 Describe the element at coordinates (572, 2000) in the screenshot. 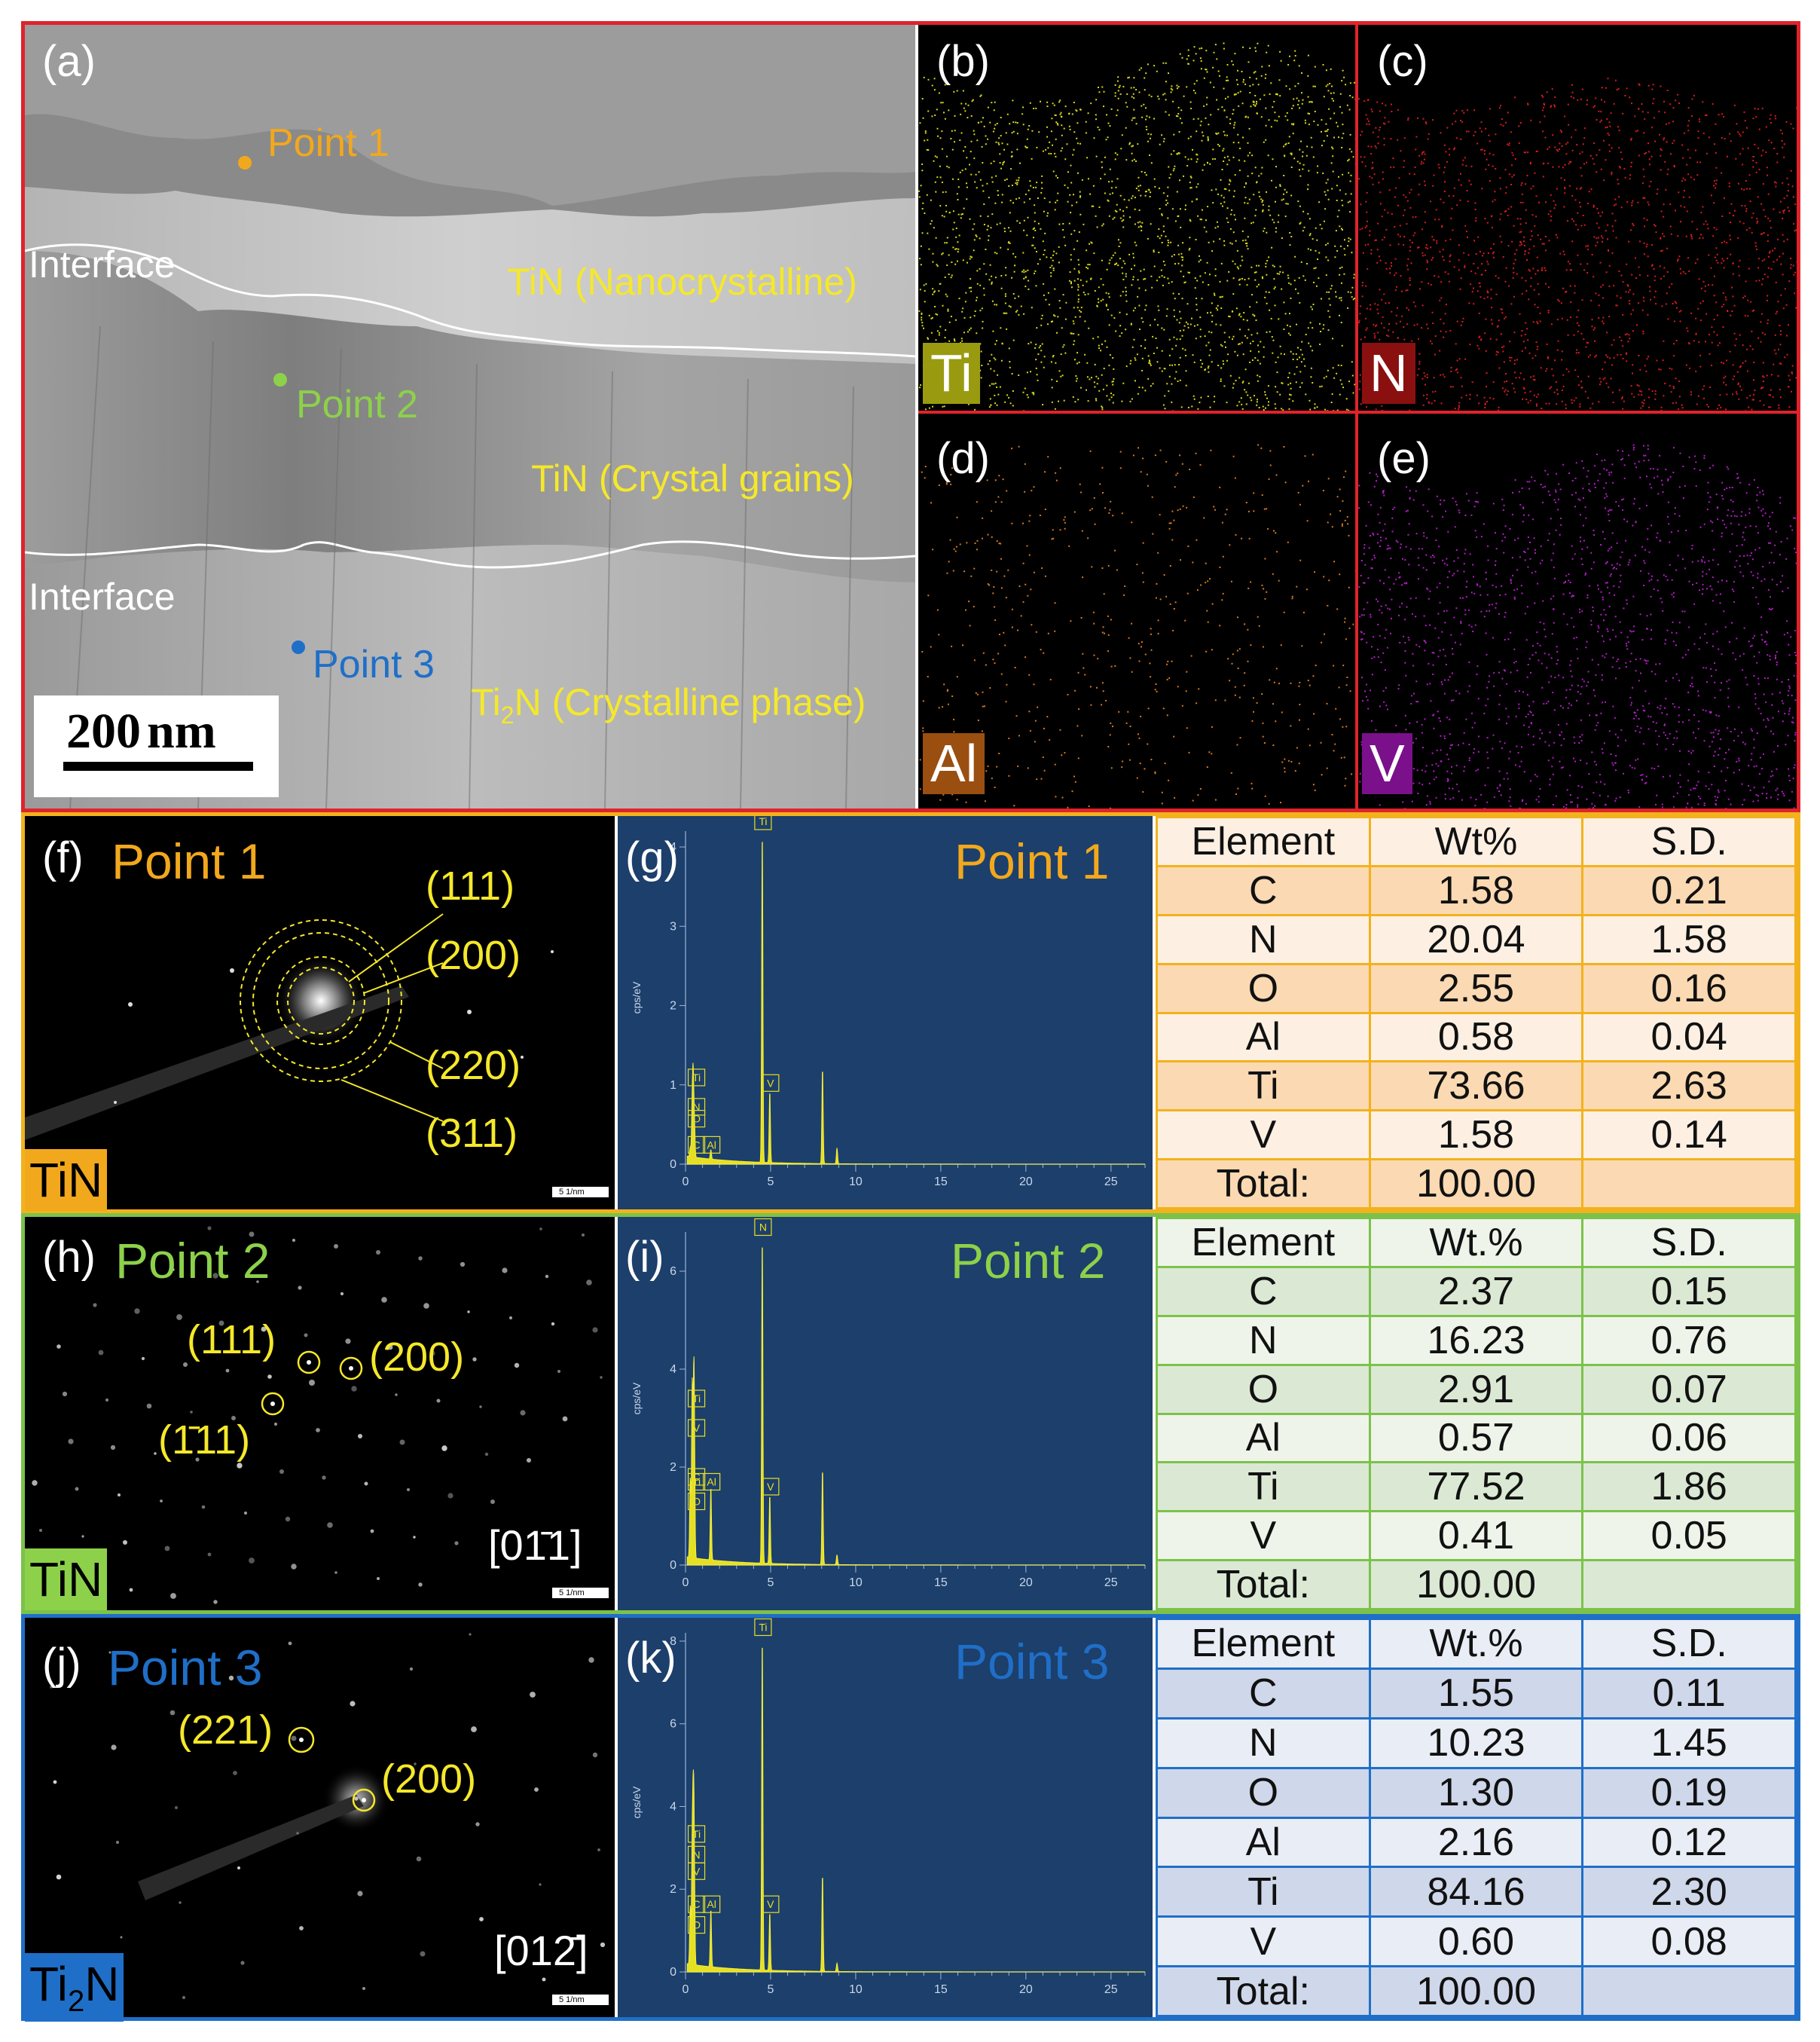

I see `saed-j-scale-text: 5 1/nm` at that location.